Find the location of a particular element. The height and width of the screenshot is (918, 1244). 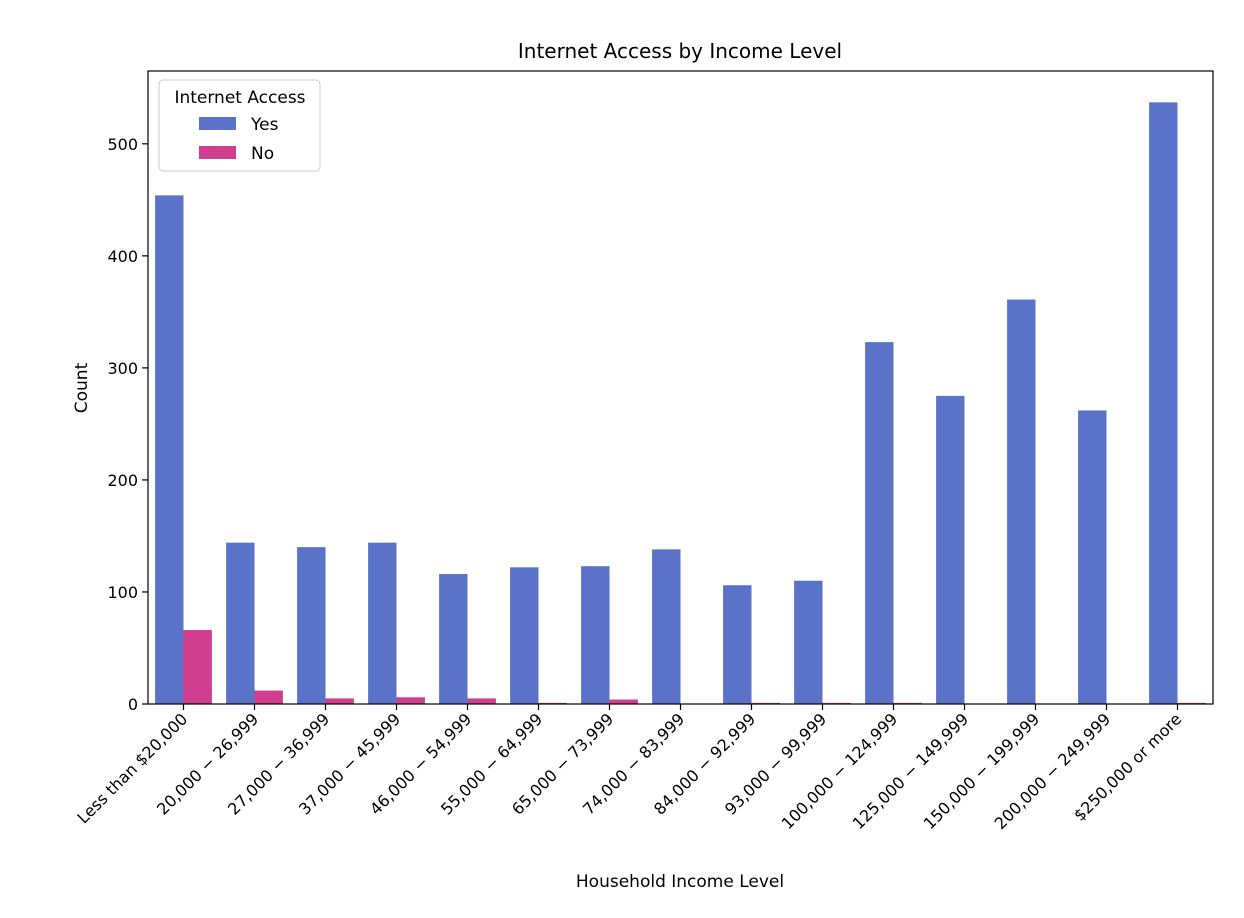

legend-label-no: No is located at coordinates (262, 154).